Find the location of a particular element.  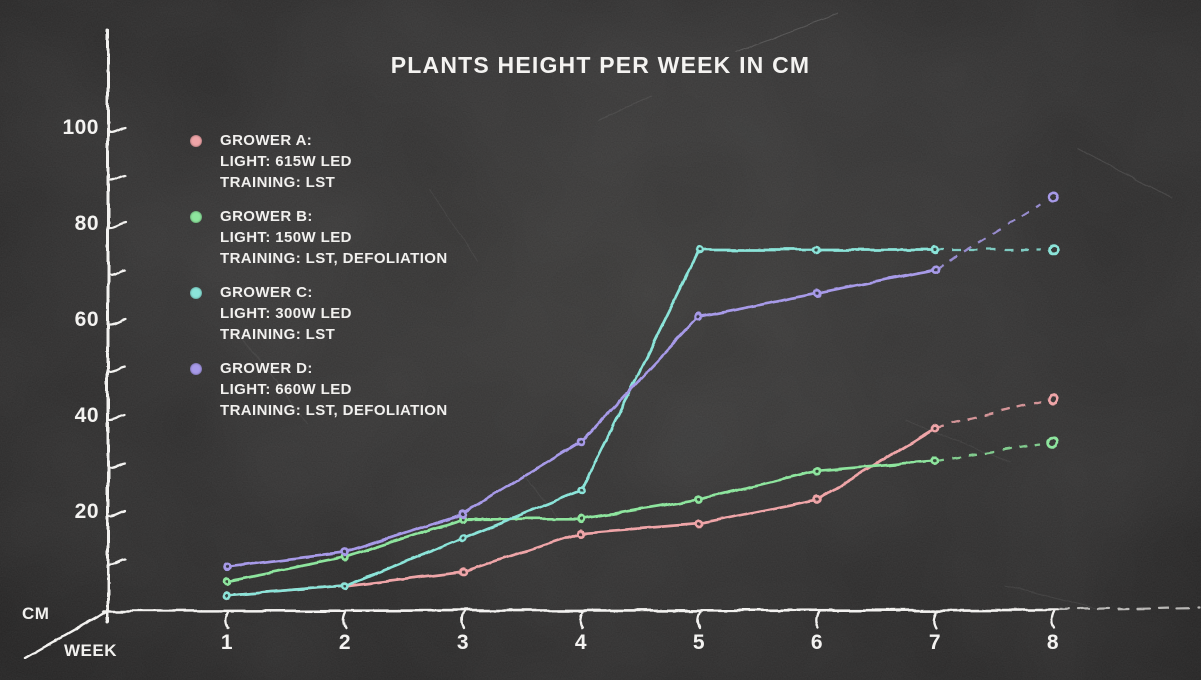

legend-entry-grower-c: GROWER C: LIGHT: 300W LED TRAINING: LST is located at coordinates (319, 313).